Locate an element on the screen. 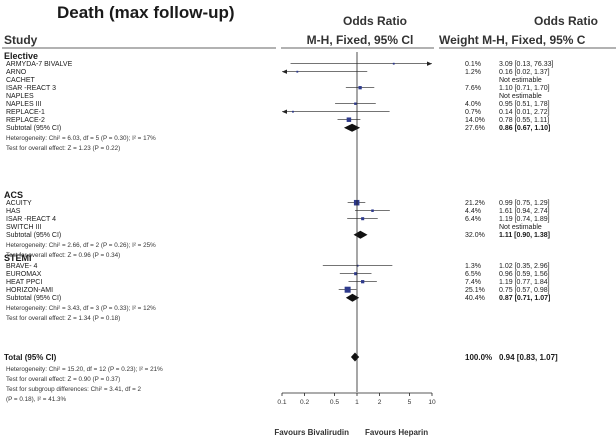  study-ci: 0.75 [0.57, 0.98] is located at coordinates (524, 290).